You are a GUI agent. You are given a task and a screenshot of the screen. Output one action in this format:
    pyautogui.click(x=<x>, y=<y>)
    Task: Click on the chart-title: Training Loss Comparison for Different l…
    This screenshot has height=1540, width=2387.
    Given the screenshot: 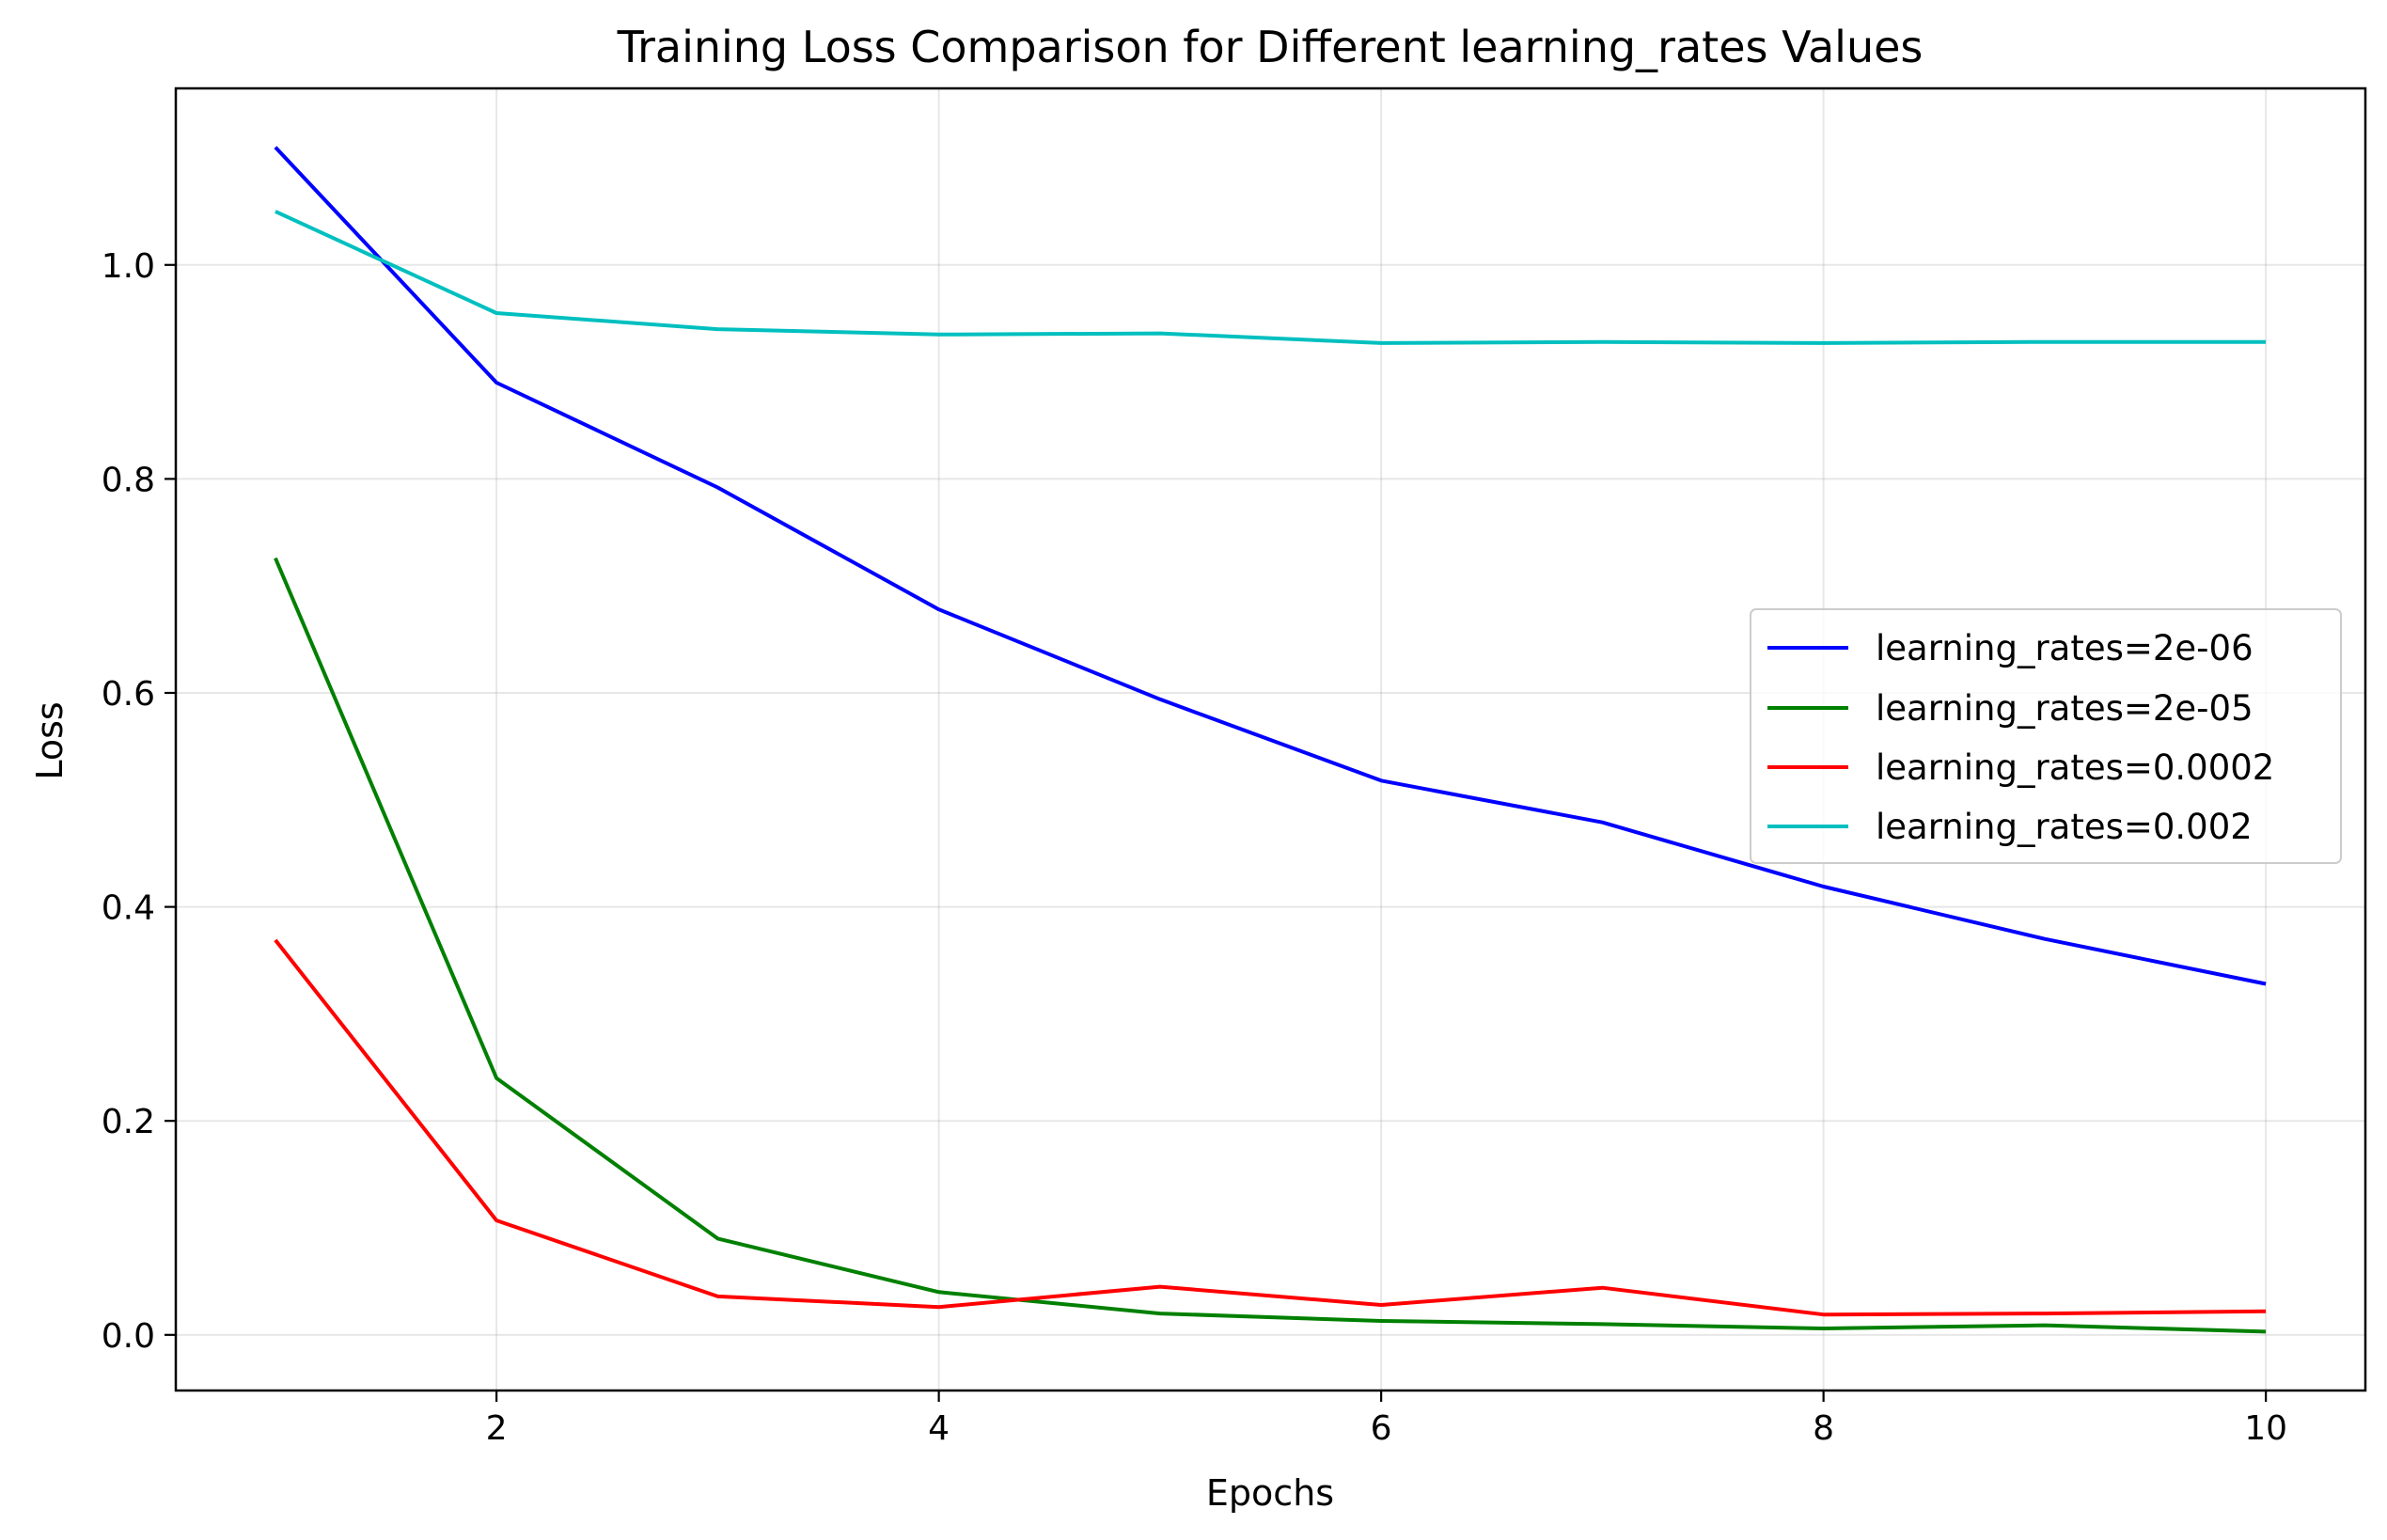 What is the action you would take?
    pyautogui.click(x=1270, y=47)
    